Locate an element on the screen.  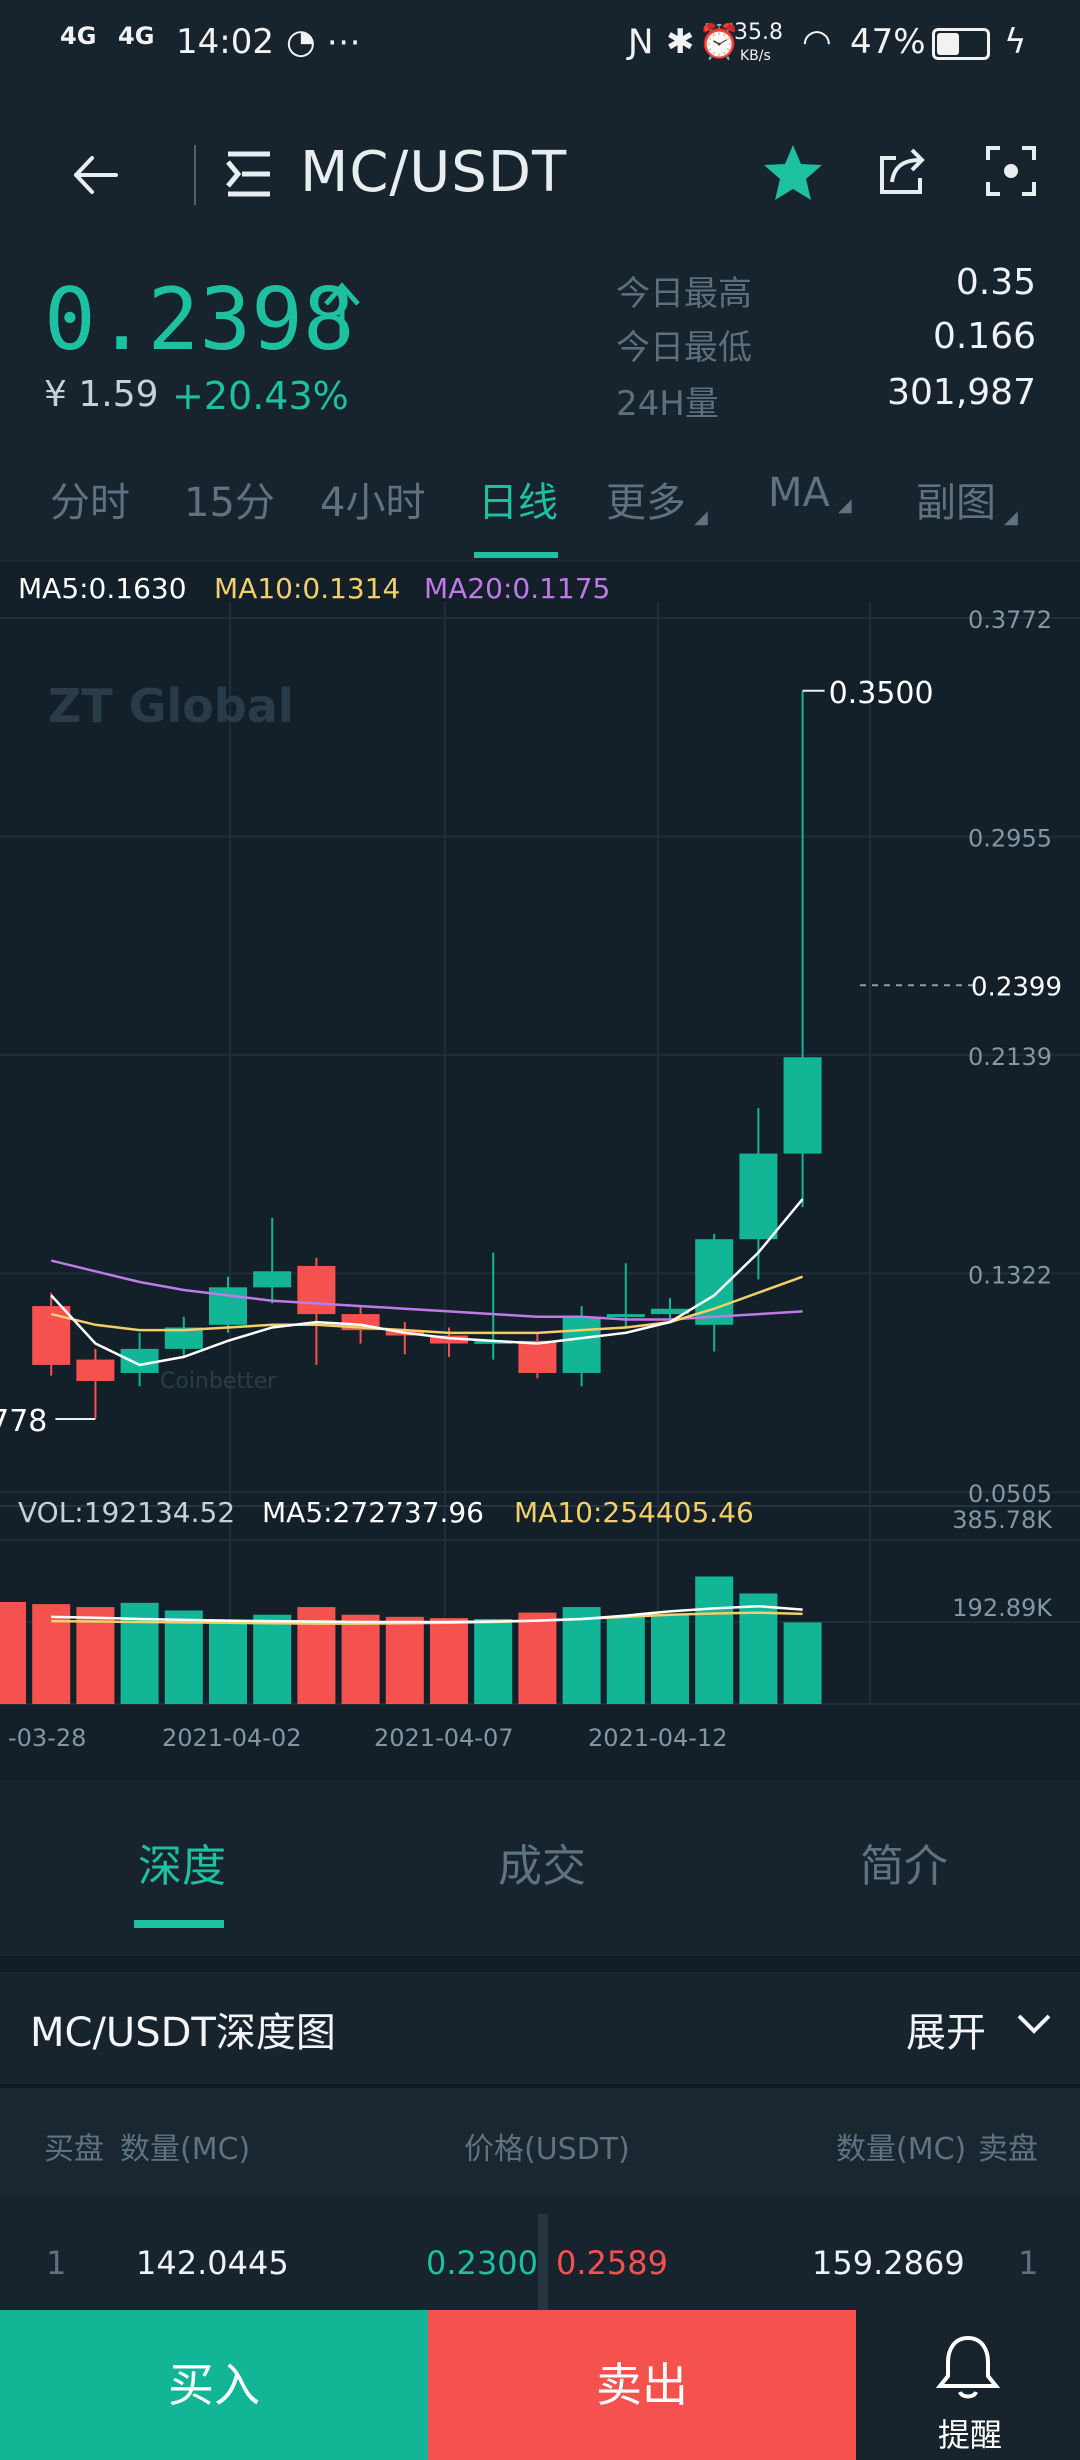
high-label: 今日最高 is located at coordinates (684, 294).